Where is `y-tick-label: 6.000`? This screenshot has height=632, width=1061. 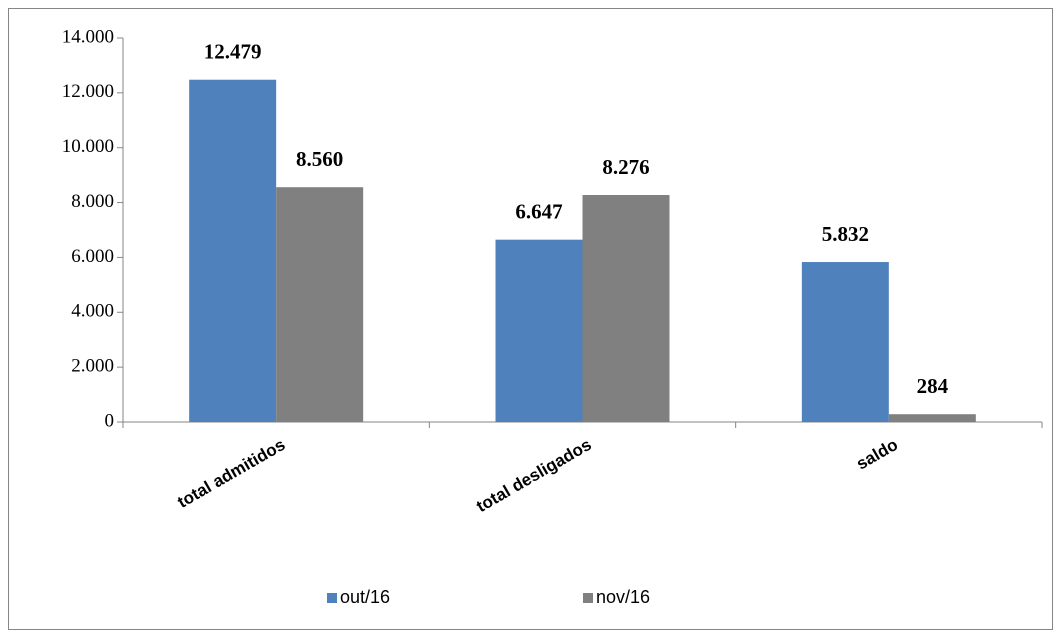
y-tick-label: 6.000 is located at coordinates (92, 256).